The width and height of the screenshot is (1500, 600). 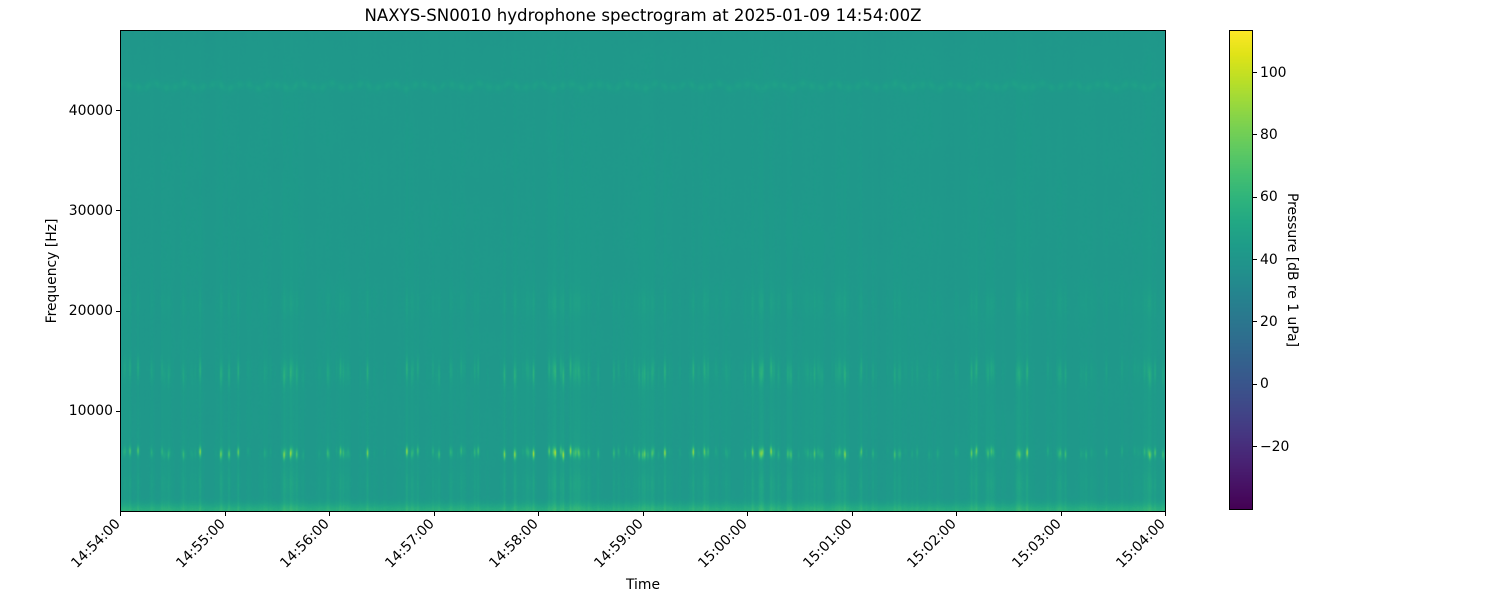 What do you see at coordinates (1275, 446) in the screenshot?
I see `colorbar-tick-label: −20` at bounding box center [1275, 446].